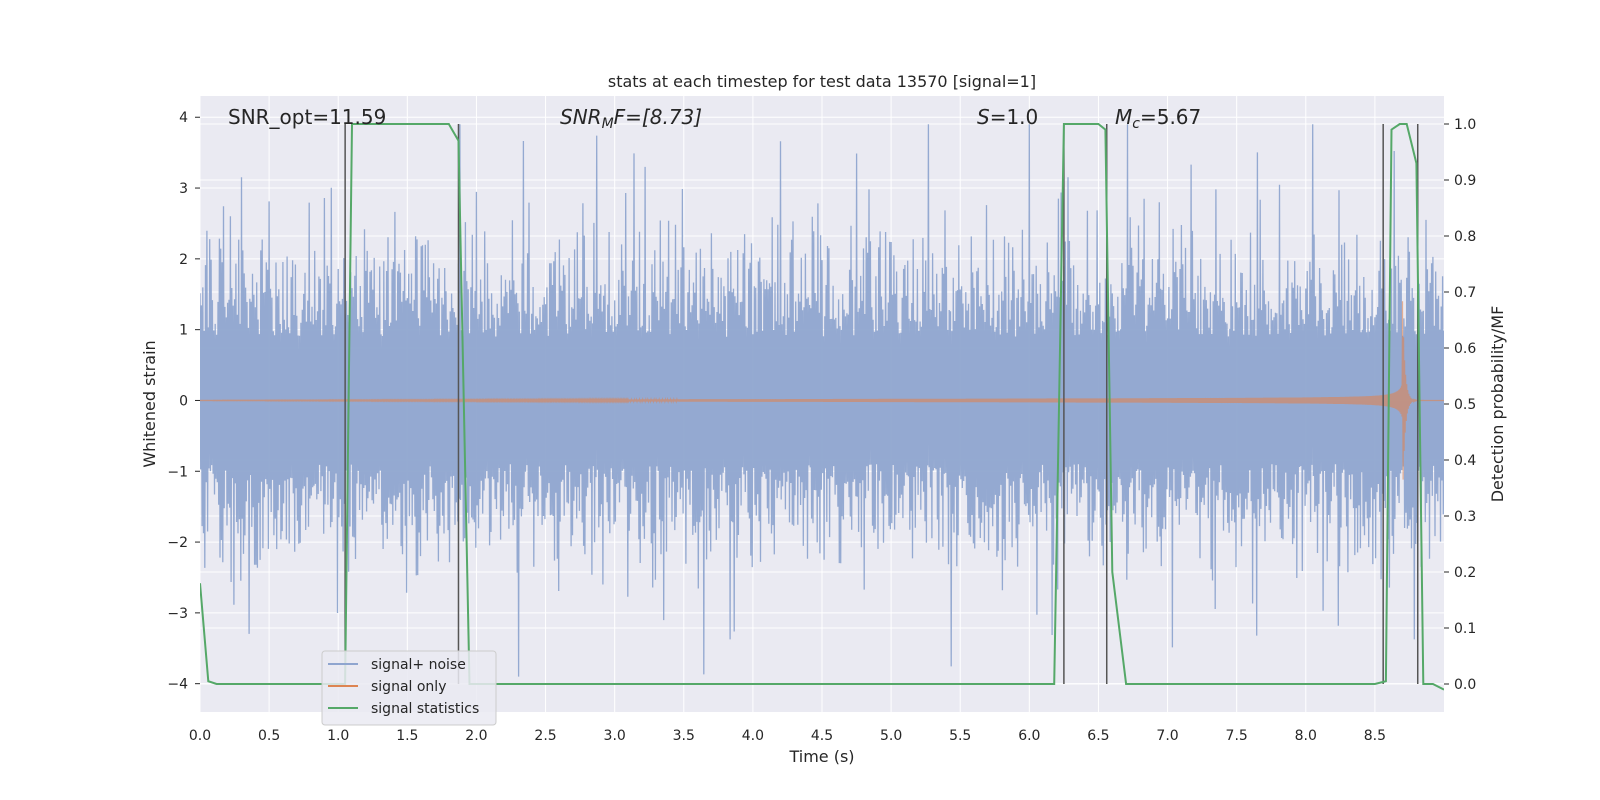 The height and width of the screenshot is (800, 1600). What do you see at coordinates (1465, 181) in the screenshot?
I see `y2-tick-label: 0.9` at bounding box center [1465, 181].